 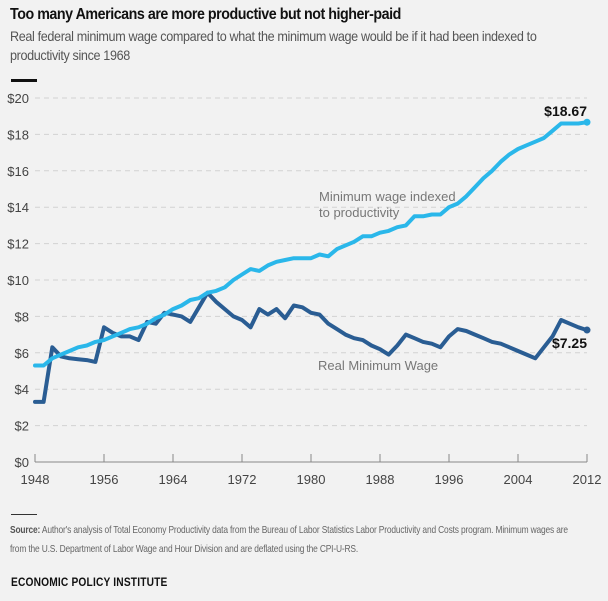 I want to click on series-label-productivity: Minimum wage indexed, so click(x=387, y=196).